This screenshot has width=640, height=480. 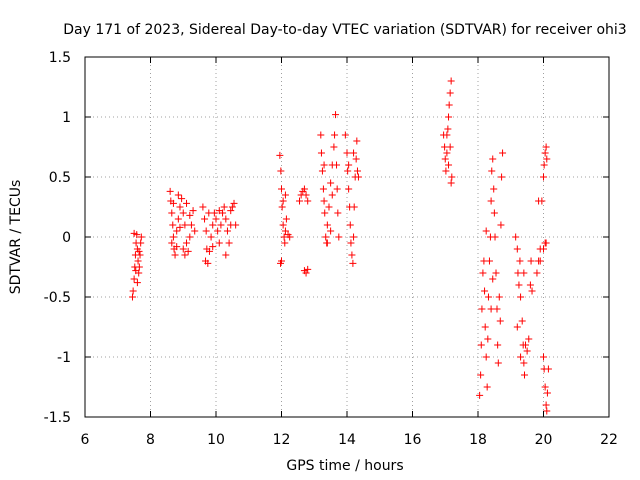 What do you see at coordinates (85, 440) in the screenshot?
I see `x-tick-label: 6` at bounding box center [85, 440].